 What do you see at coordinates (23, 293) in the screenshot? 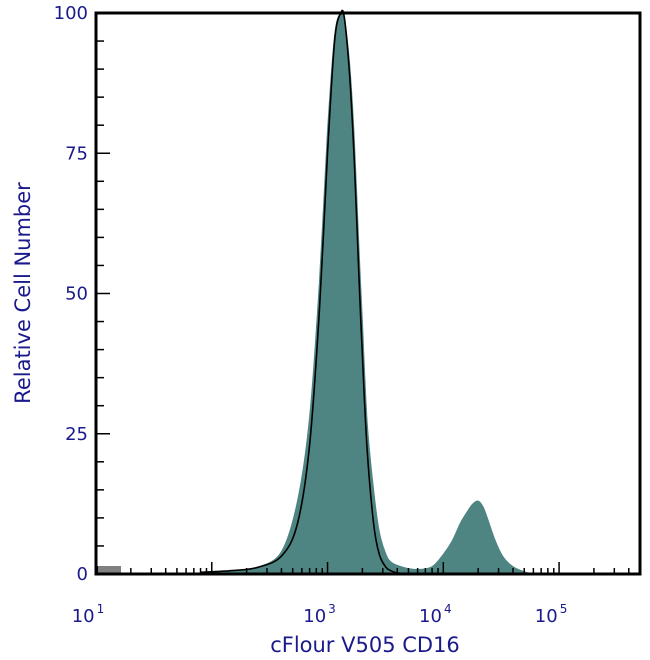
I see `y-axis-title: Relative Cell Number` at bounding box center [23, 293].